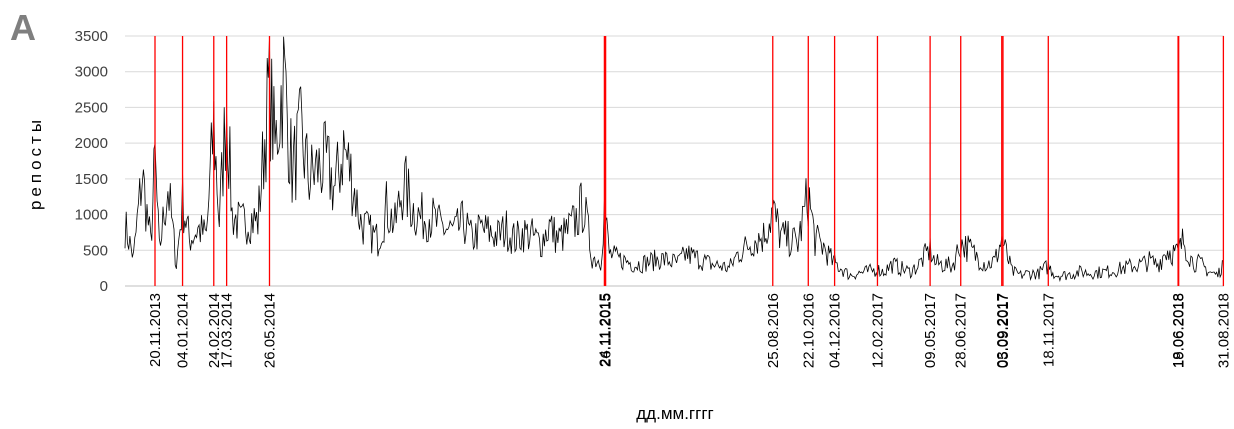  I want to click on x-tick-label: 24.11.2015, so click(604, 330).